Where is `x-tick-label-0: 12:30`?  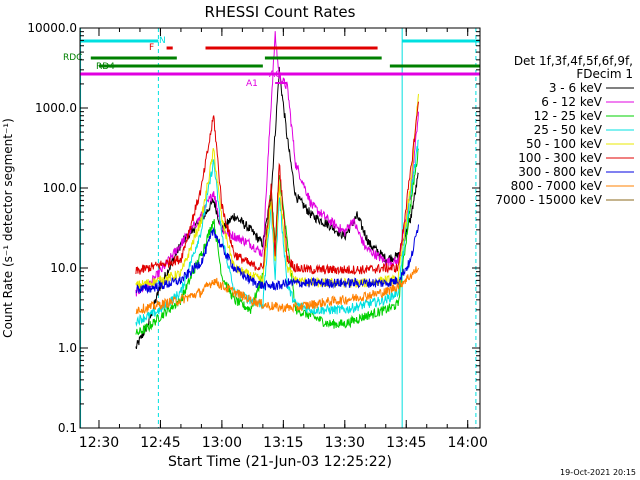 x-tick-label-0: 12:30 is located at coordinates (99, 443).